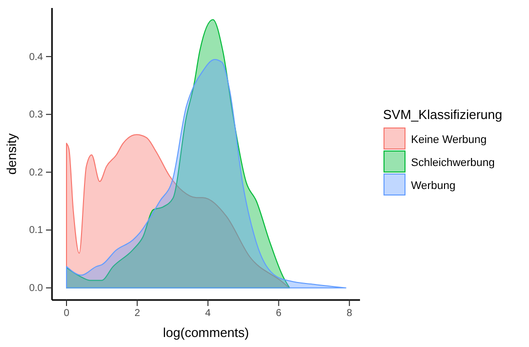 Image resolution: width=529 pixels, height=347 pixels. I want to click on y-axis-title: density, so click(11, 153).